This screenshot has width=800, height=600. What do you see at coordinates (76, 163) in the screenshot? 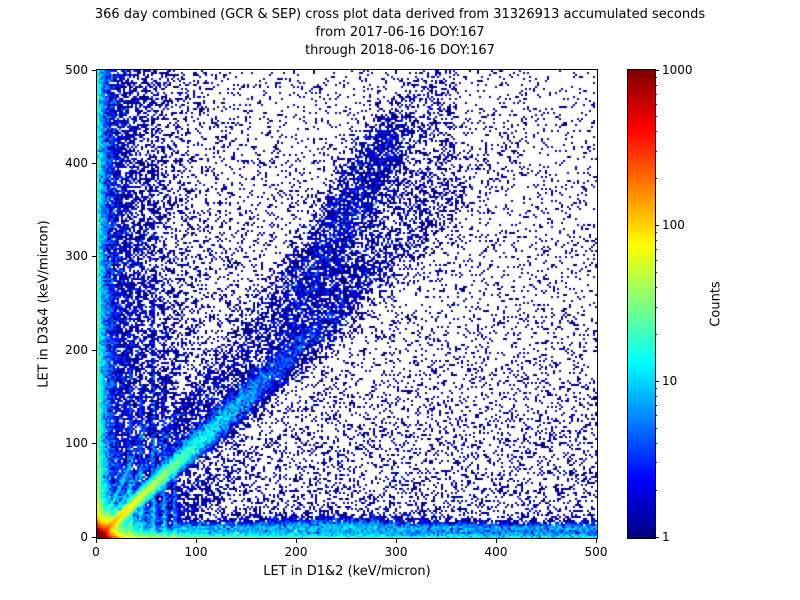
I see `y-tick-label: 400` at bounding box center [76, 163].